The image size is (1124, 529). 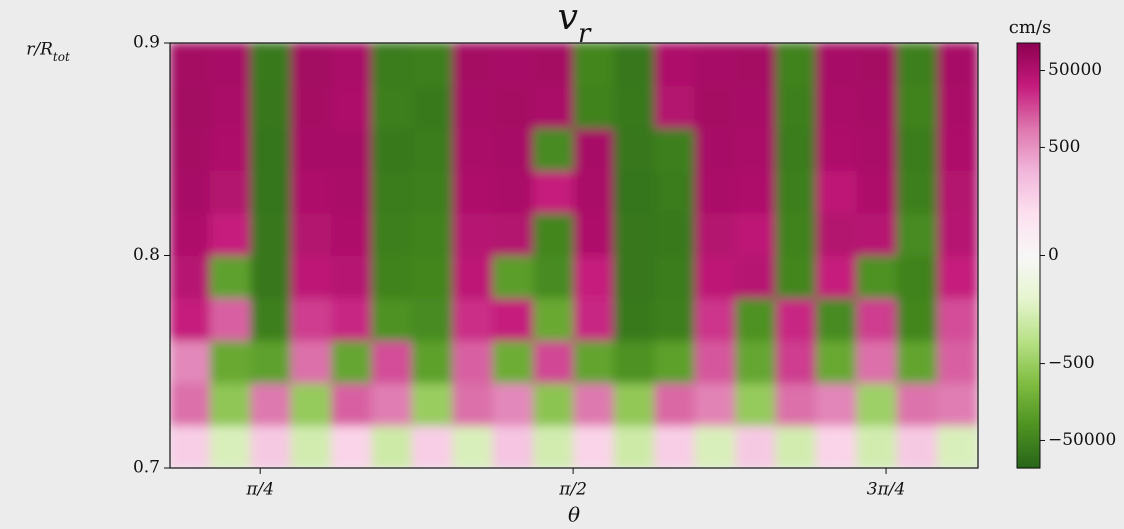 What do you see at coordinates (146, 468) in the screenshot?
I see `y-tick-label: 0.7` at bounding box center [146, 468].